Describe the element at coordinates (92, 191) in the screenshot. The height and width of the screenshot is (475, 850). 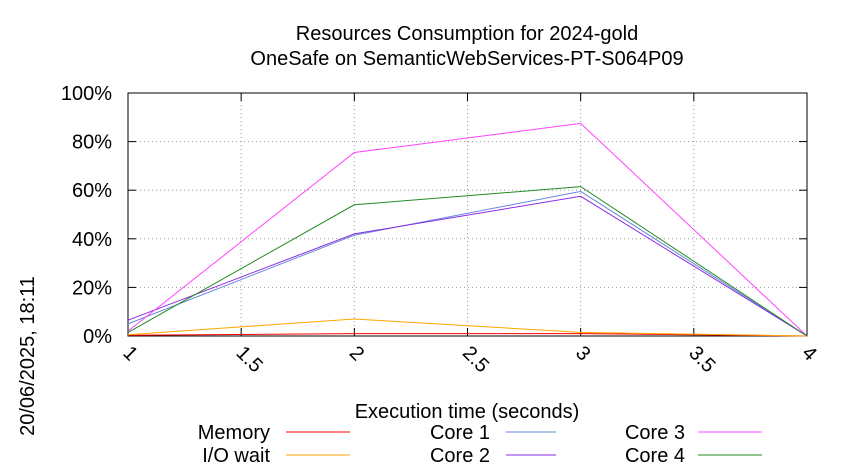
I see `y-tick-label: 60%` at that location.